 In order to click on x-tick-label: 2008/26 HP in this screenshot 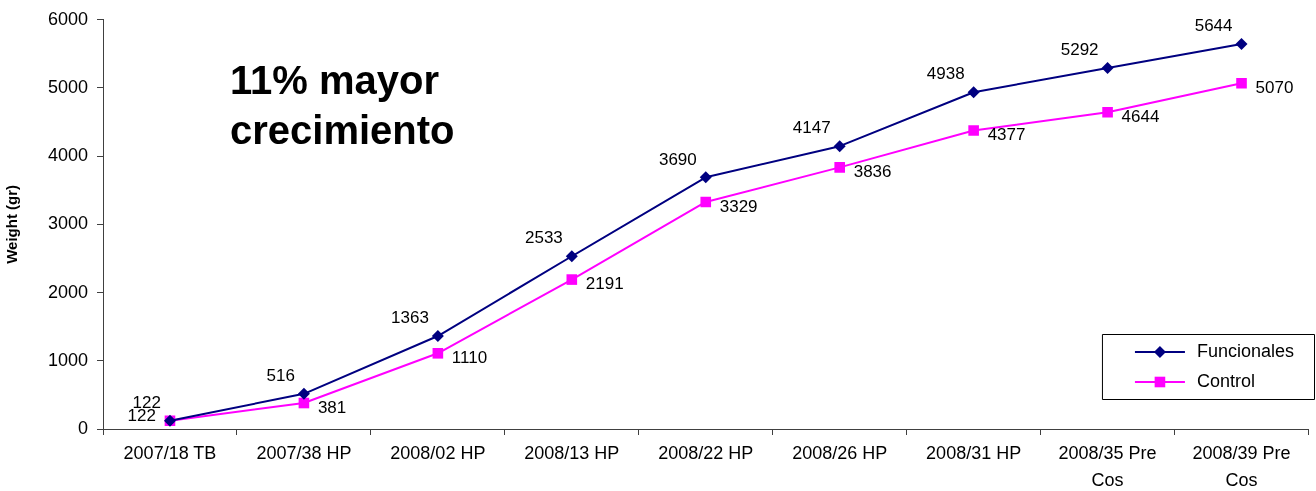, I will do `click(840, 453)`.